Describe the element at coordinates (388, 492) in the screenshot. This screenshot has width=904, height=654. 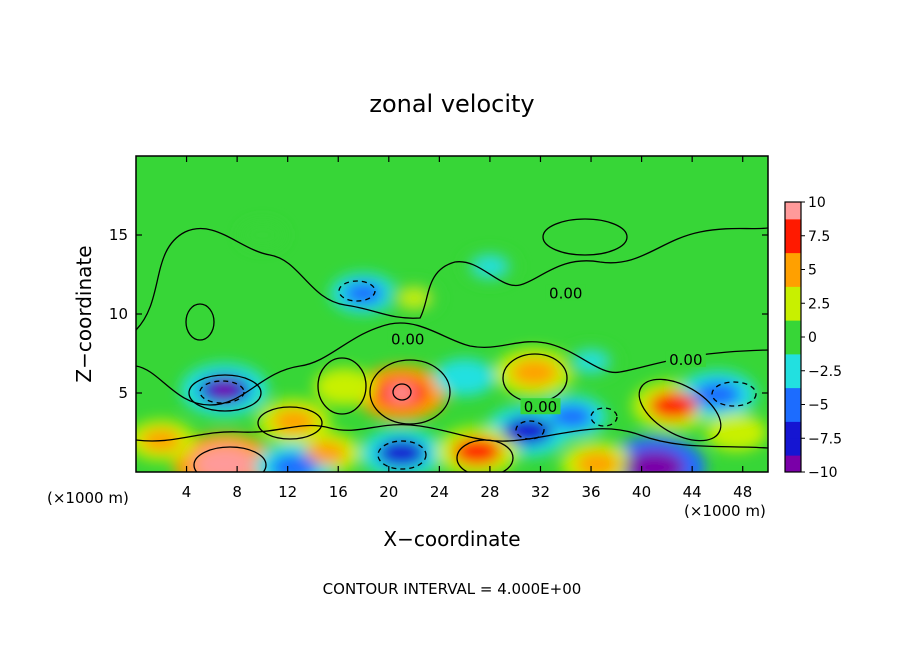
I see `x-tick-label: 20` at that location.